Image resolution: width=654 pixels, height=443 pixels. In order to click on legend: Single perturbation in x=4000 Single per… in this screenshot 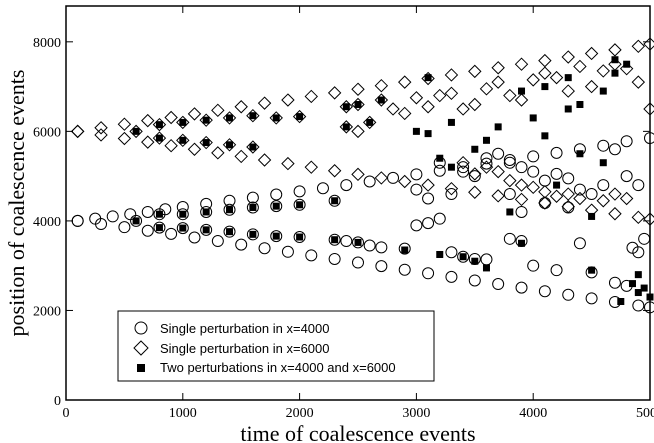, I will do `click(276, 346)`.